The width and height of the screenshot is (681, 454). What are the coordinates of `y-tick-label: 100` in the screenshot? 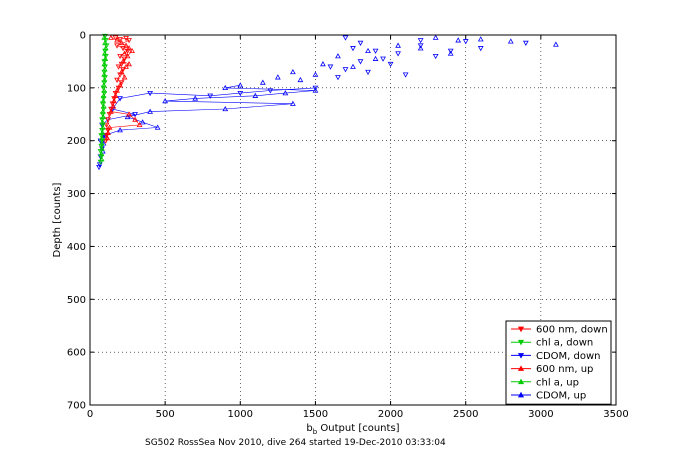 It's located at (76, 88).